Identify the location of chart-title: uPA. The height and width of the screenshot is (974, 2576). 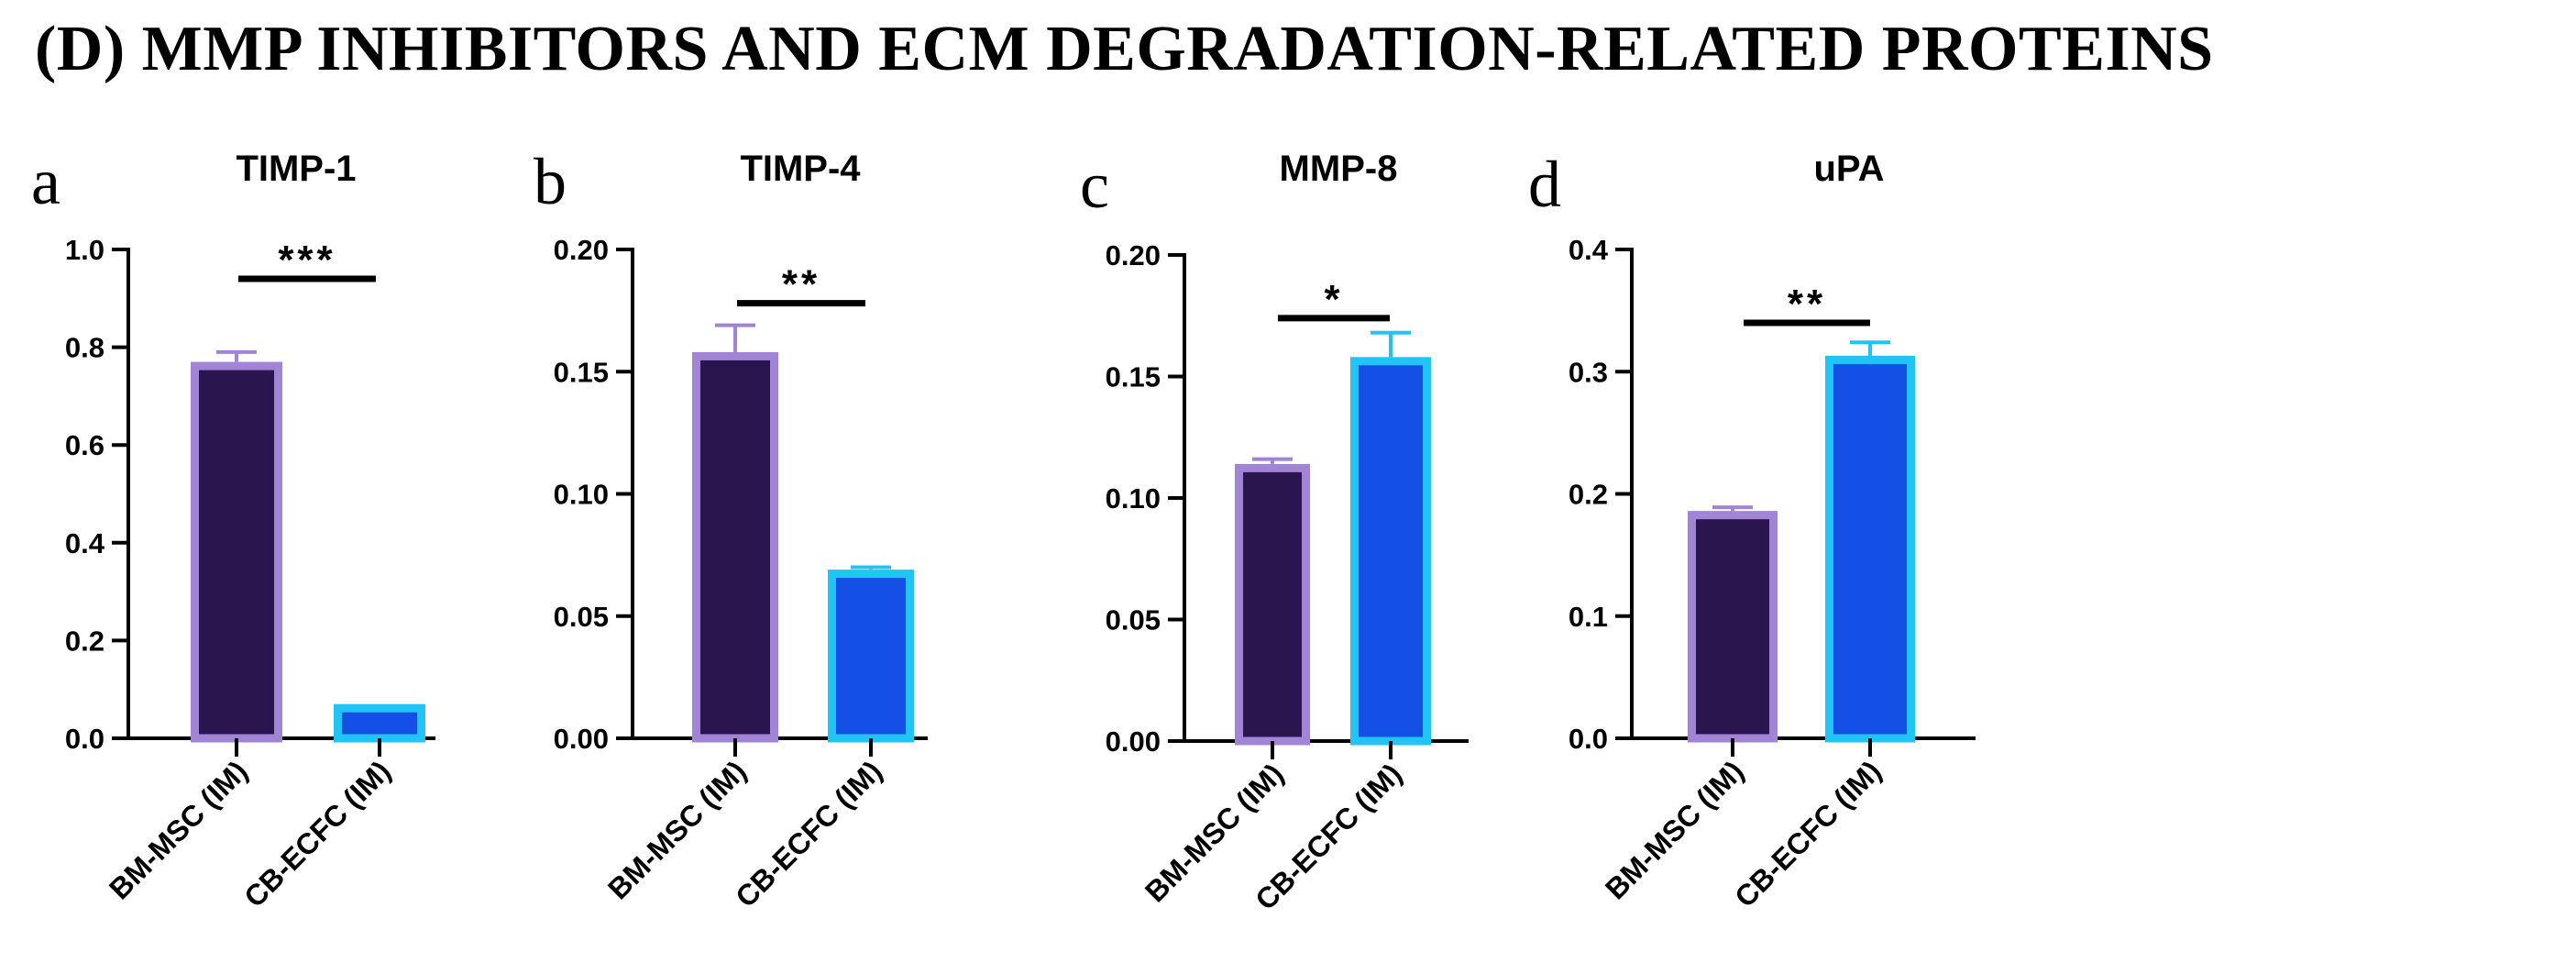
(1848, 169).